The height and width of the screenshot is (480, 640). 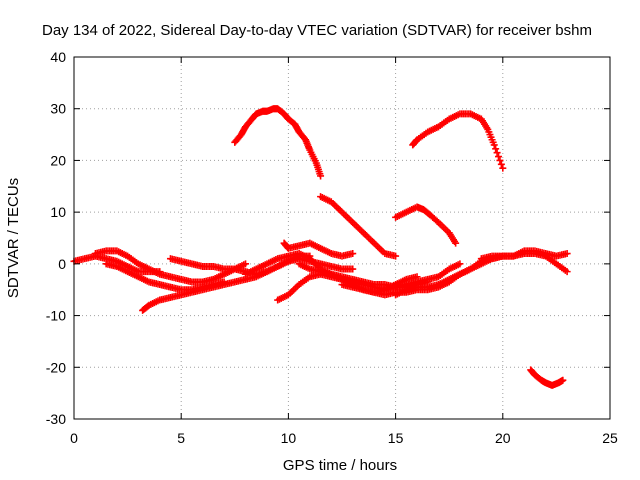 I want to click on x-tick-label: 10, so click(x=289, y=438).